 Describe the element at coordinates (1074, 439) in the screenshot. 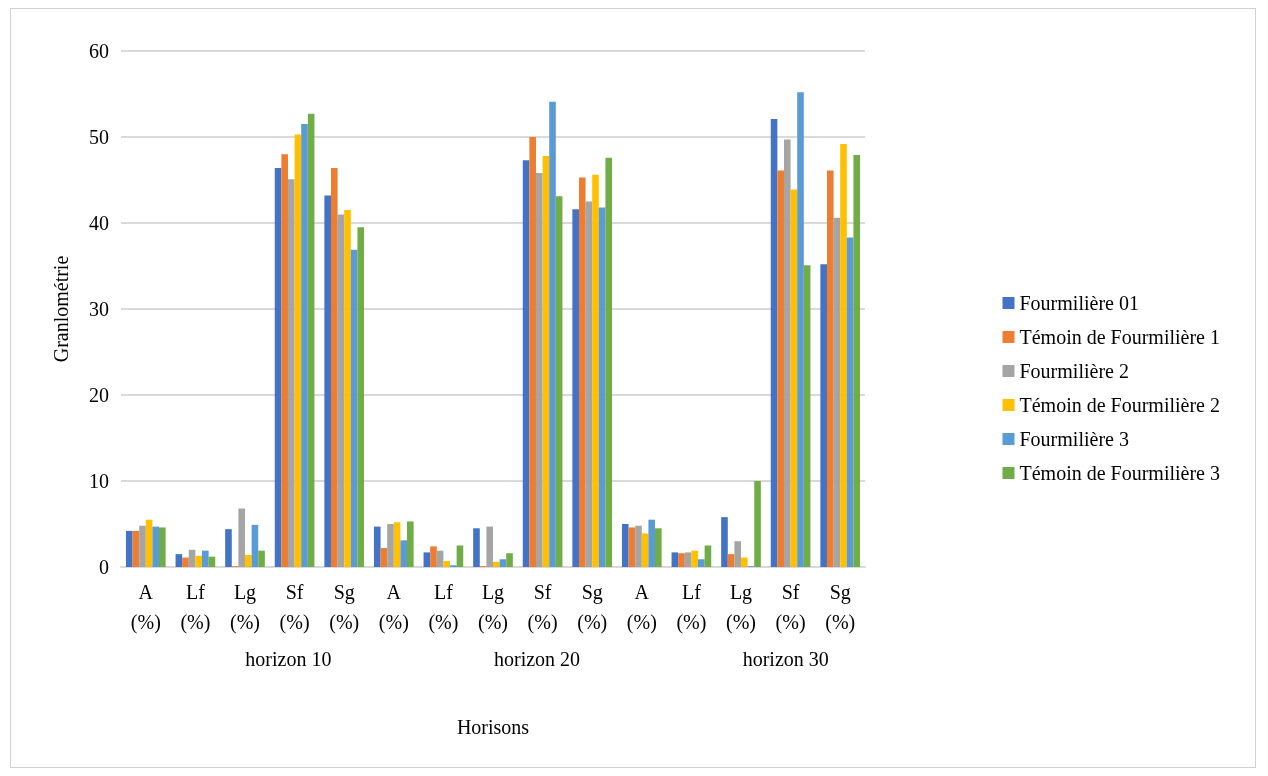

I see `legend-label: Fourmilière 3` at that location.